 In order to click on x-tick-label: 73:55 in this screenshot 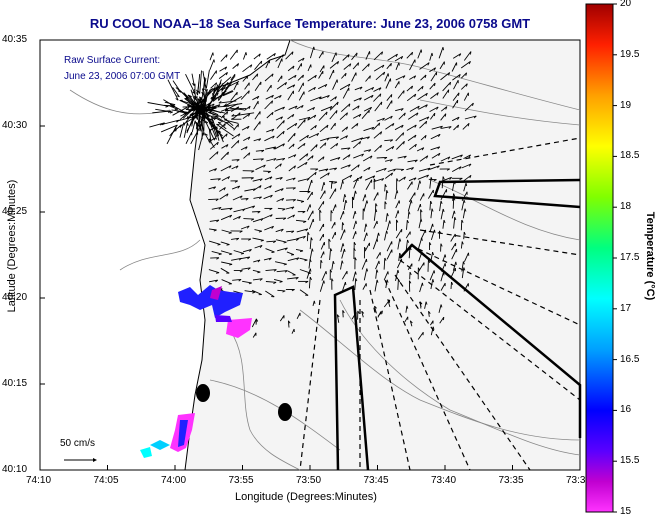, I will do `click(241, 480)`.